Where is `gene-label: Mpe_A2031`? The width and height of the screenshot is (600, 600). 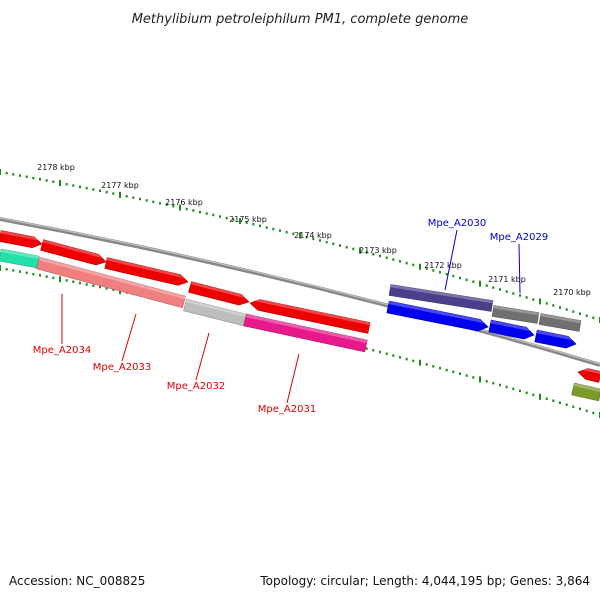
gene-label: Mpe_A2031 is located at coordinates (287, 409).